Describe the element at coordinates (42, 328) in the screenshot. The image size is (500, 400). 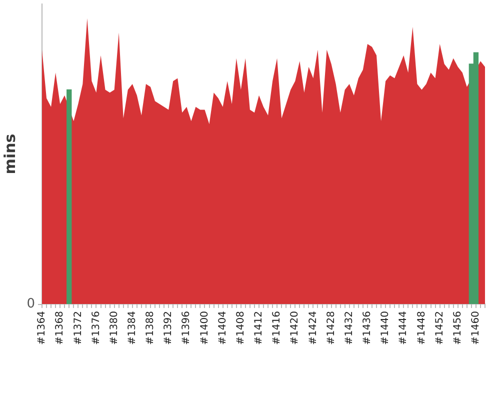
I see `x-tick-label: #1364` at that location.